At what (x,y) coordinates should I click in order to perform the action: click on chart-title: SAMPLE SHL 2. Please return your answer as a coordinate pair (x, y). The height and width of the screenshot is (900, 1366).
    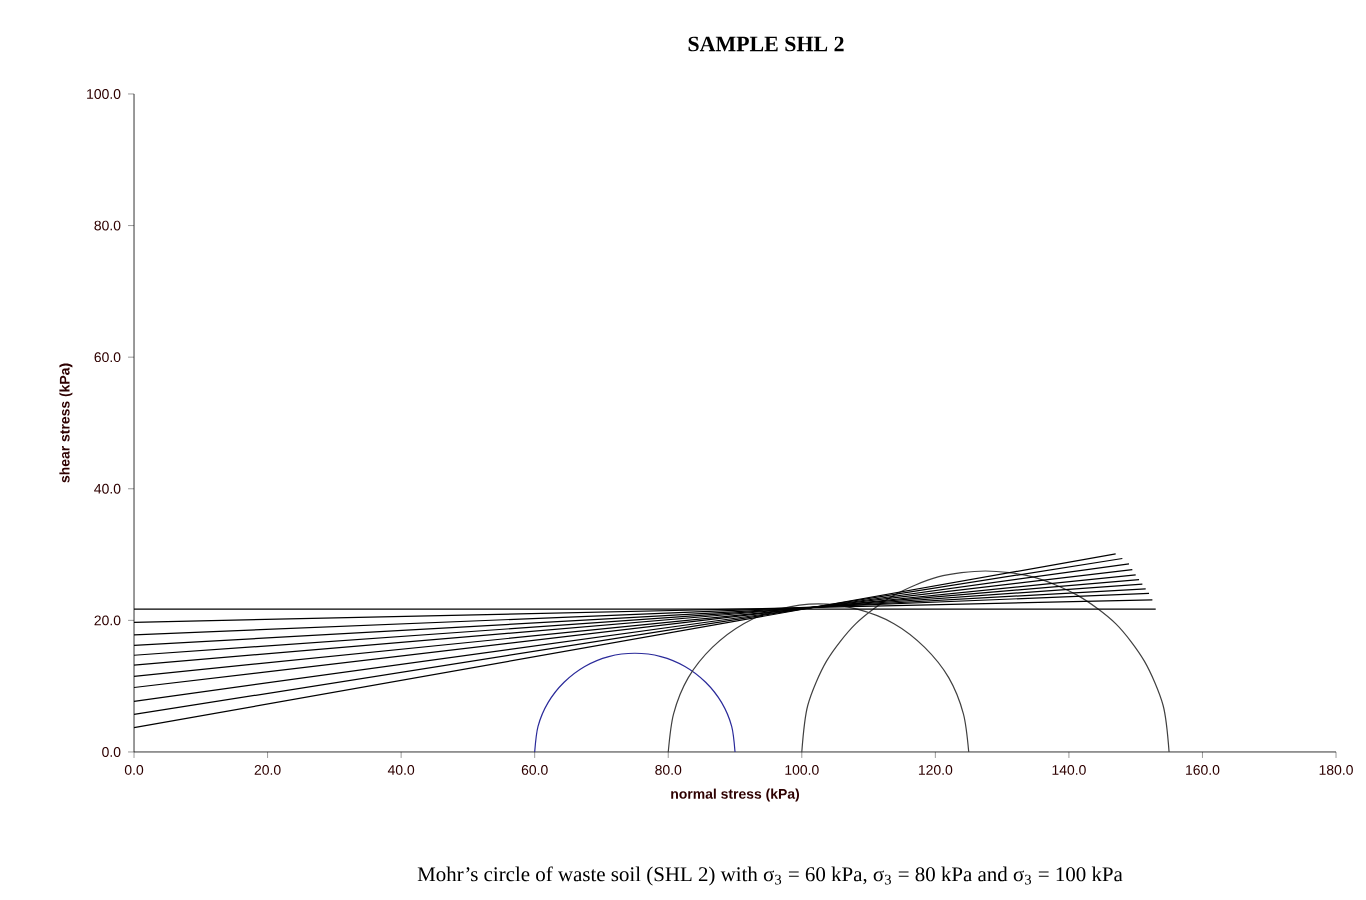
    Looking at the image, I should click on (766, 44).